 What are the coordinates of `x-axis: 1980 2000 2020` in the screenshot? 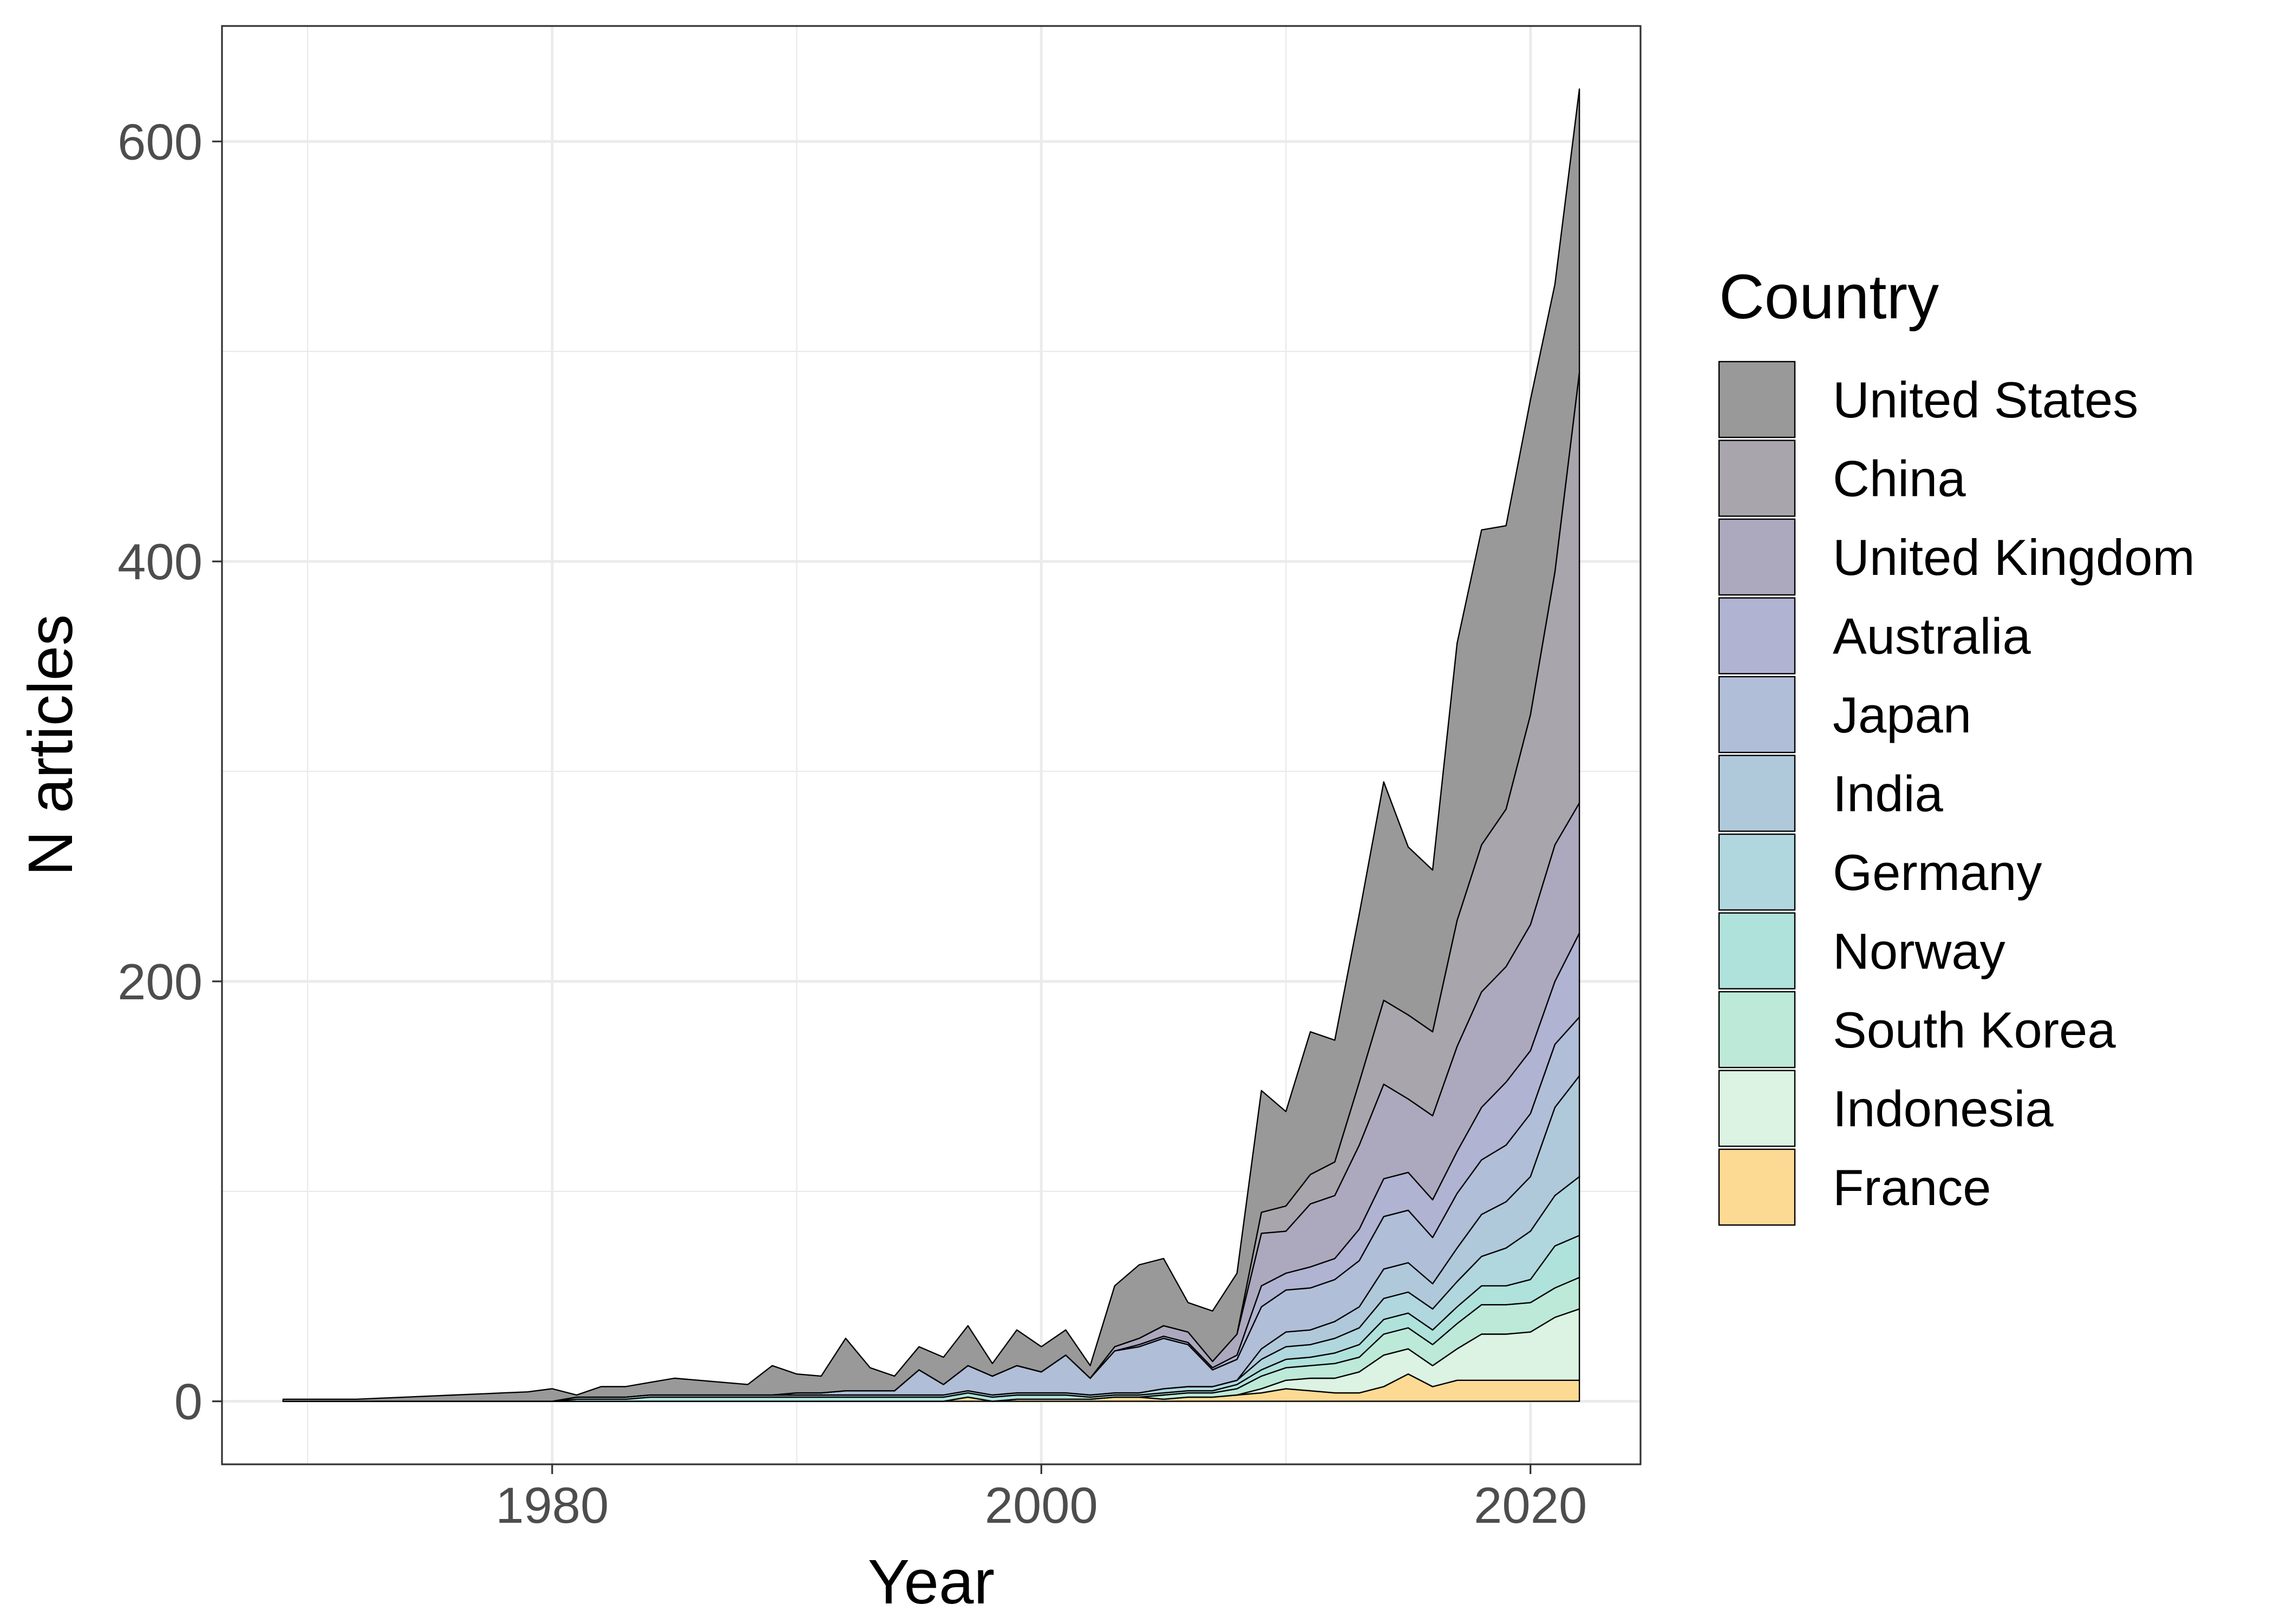 It's located at (1041, 1499).